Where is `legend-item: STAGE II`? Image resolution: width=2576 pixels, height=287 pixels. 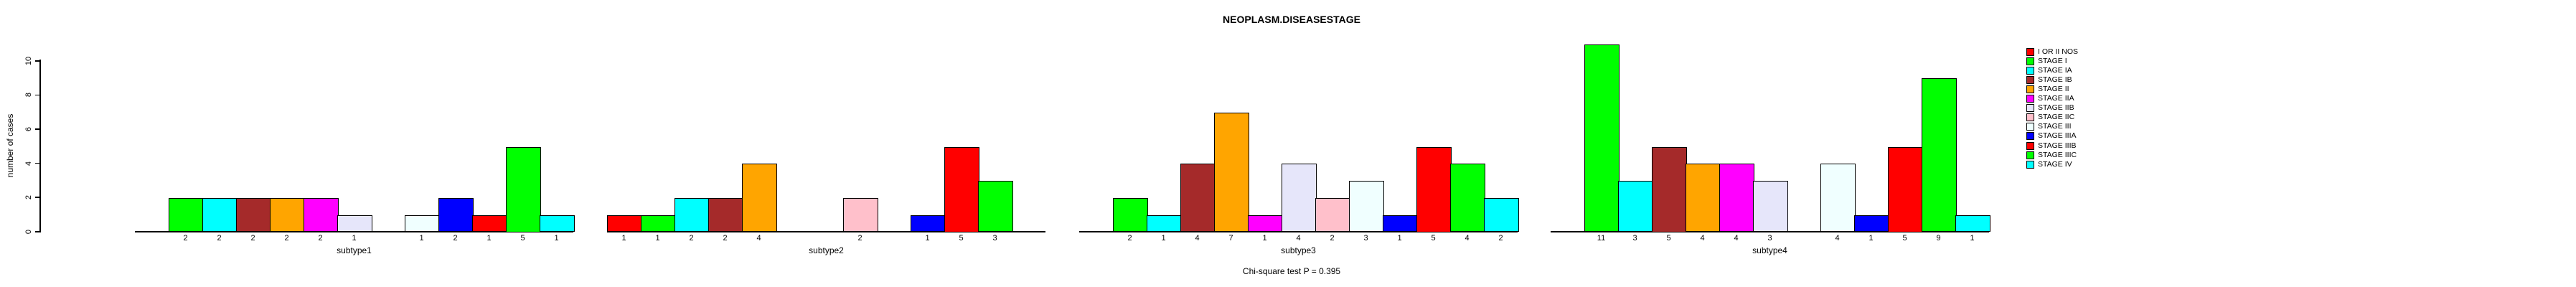
legend-item: STAGE II is located at coordinates (2047, 89).